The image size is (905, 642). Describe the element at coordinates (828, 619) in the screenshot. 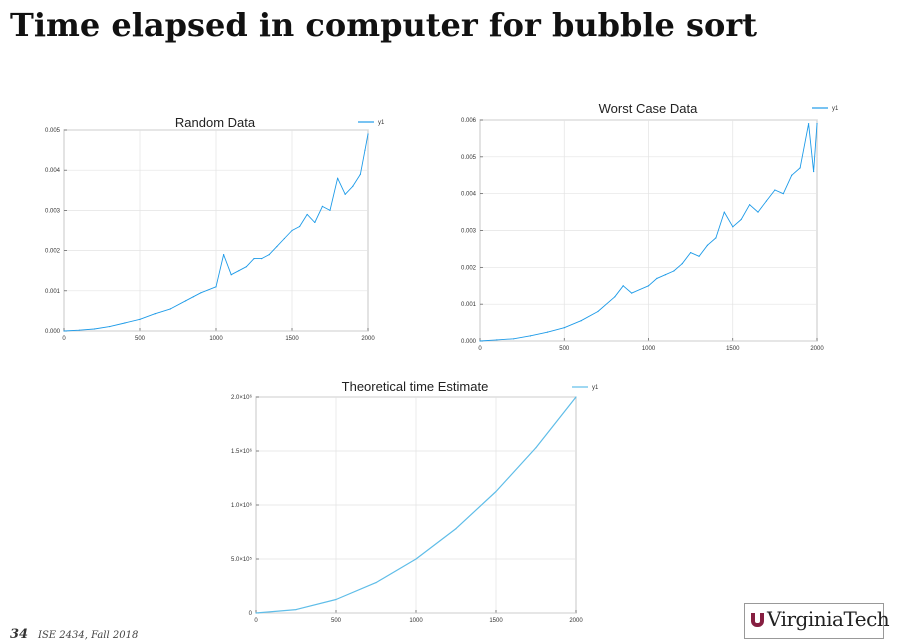

I see `logo-text: VirginiaTech` at that location.